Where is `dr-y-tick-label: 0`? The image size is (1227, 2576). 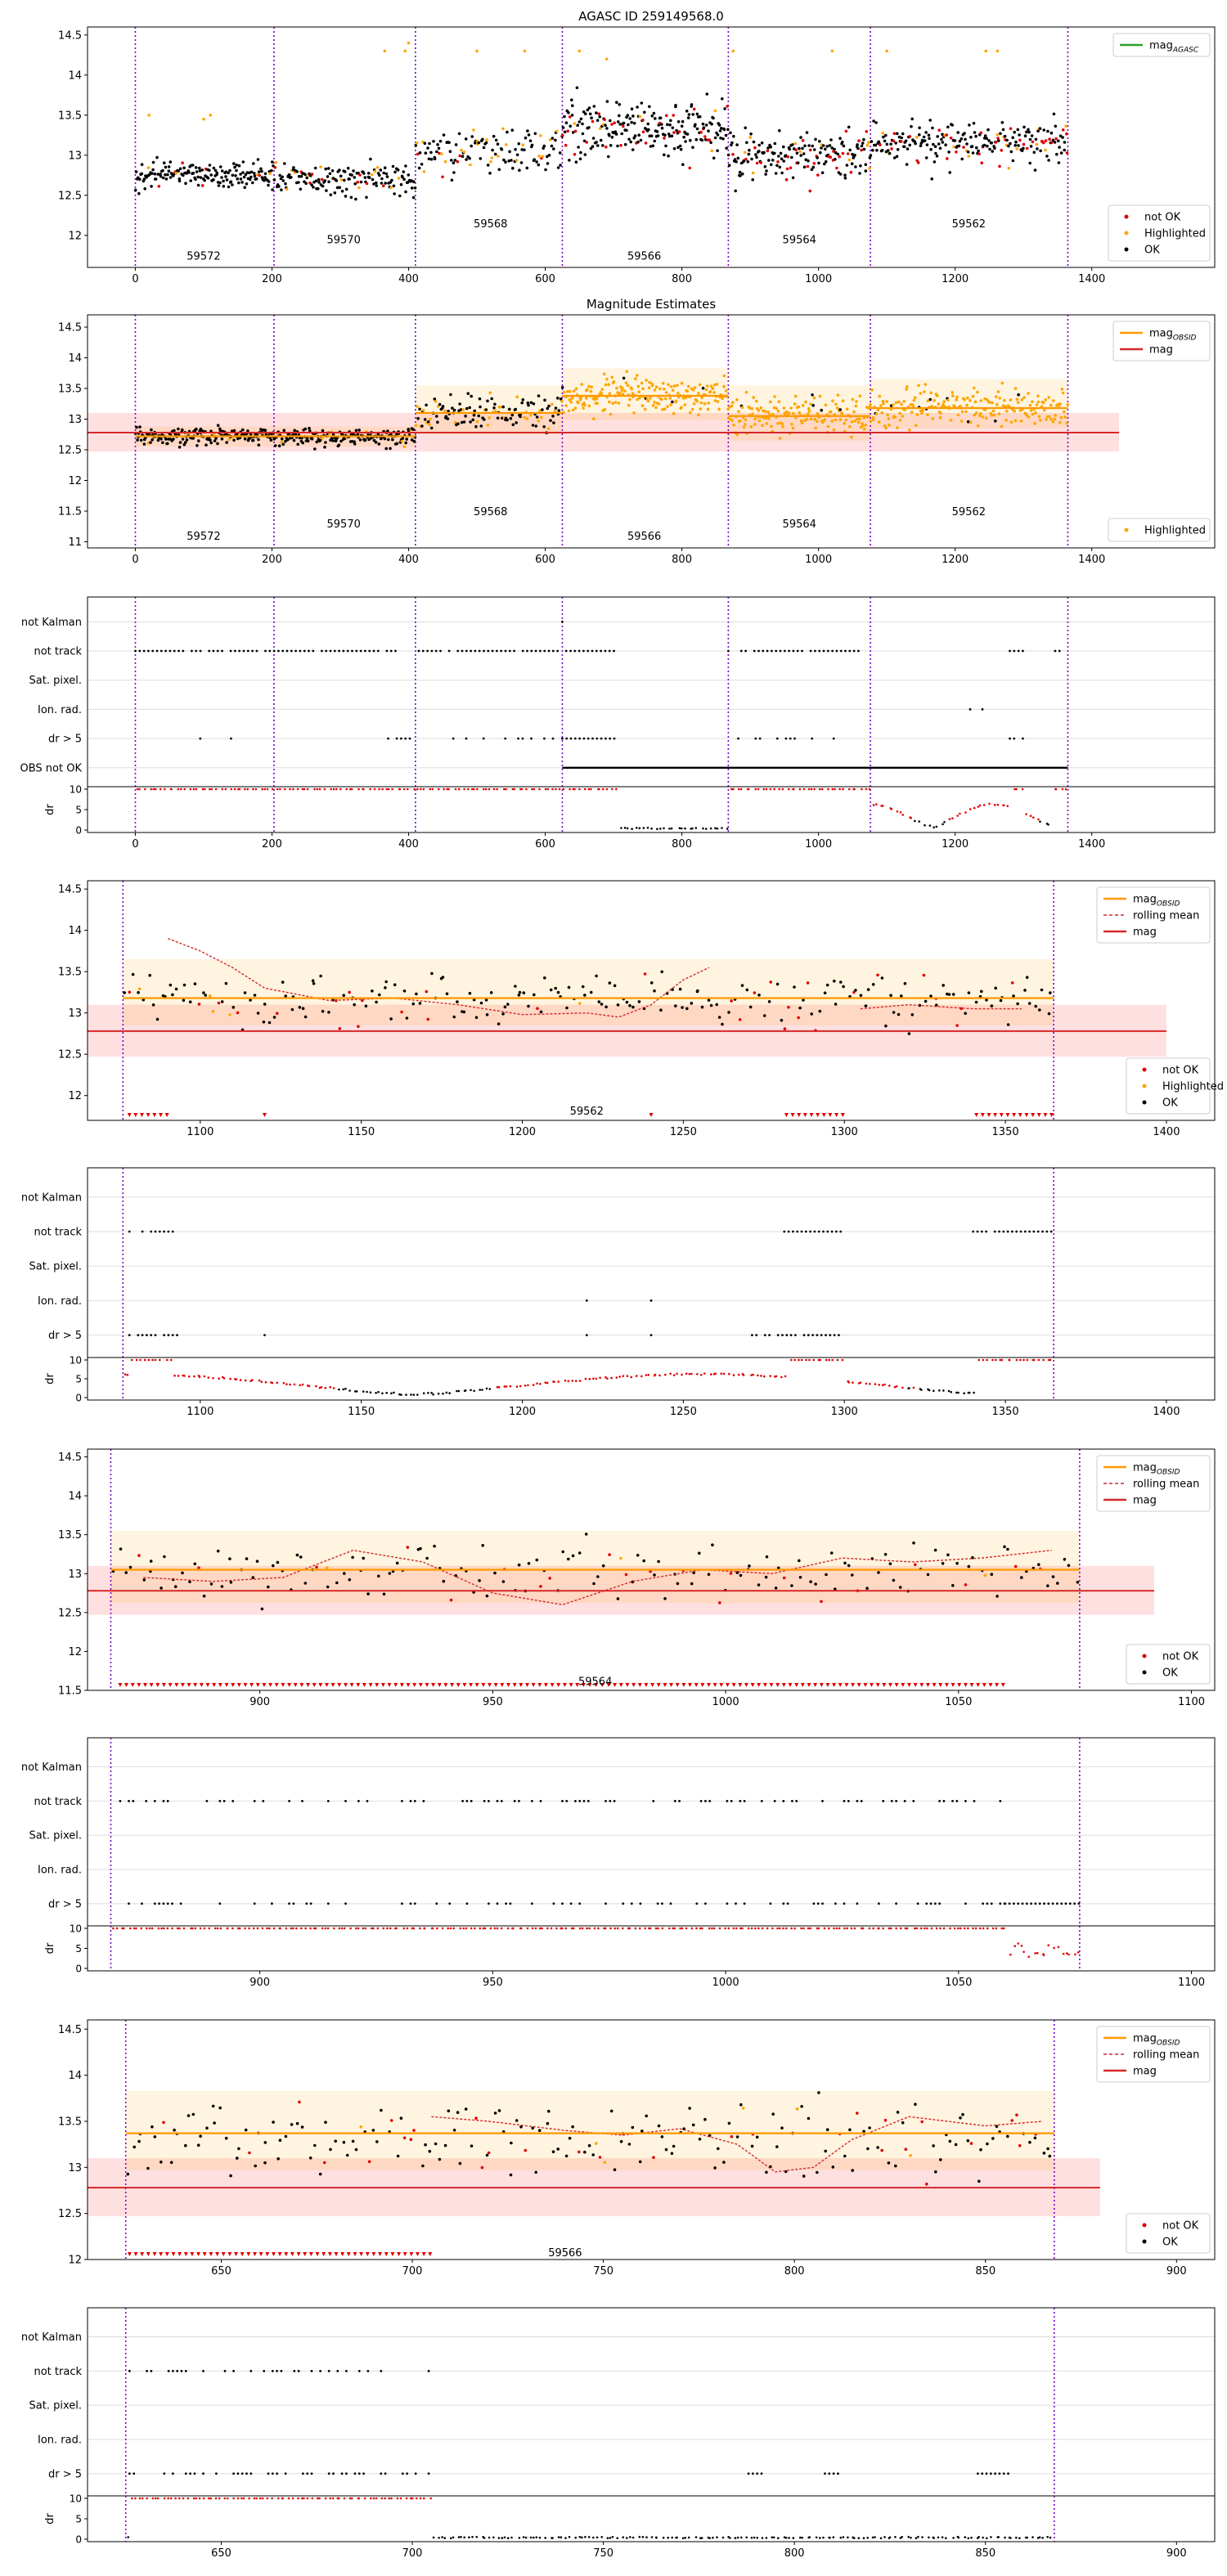
dr-y-tick-label: 0 is located at coordinates (78, 1399).